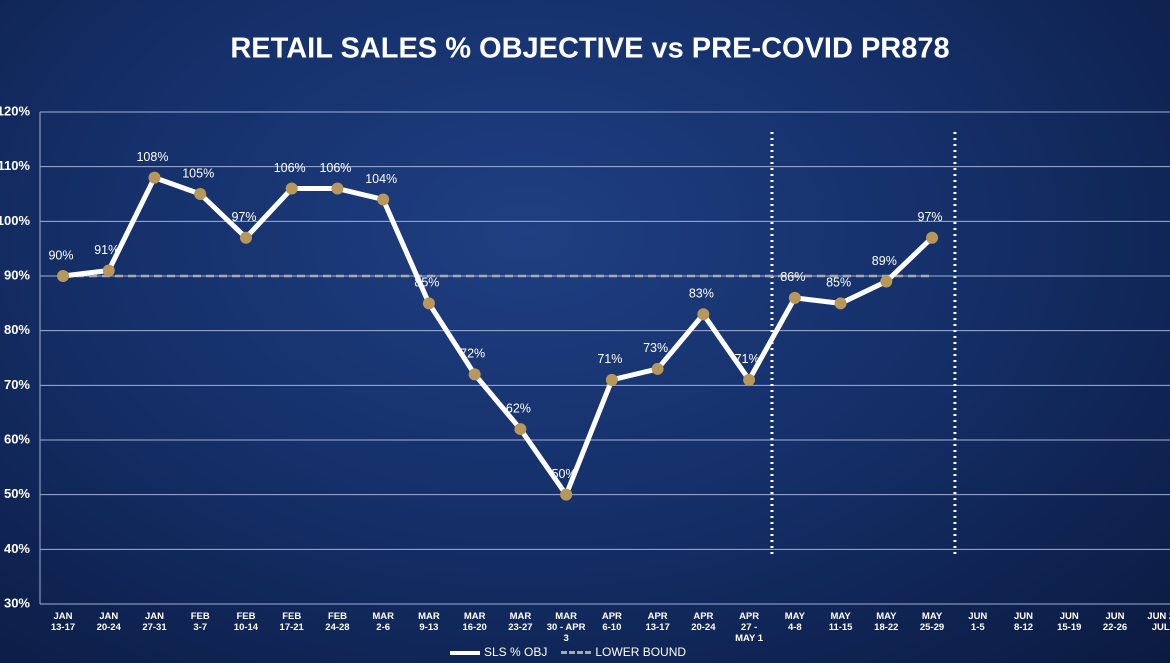  I want to click on y-tick-label: 50%, so click(17, 493).